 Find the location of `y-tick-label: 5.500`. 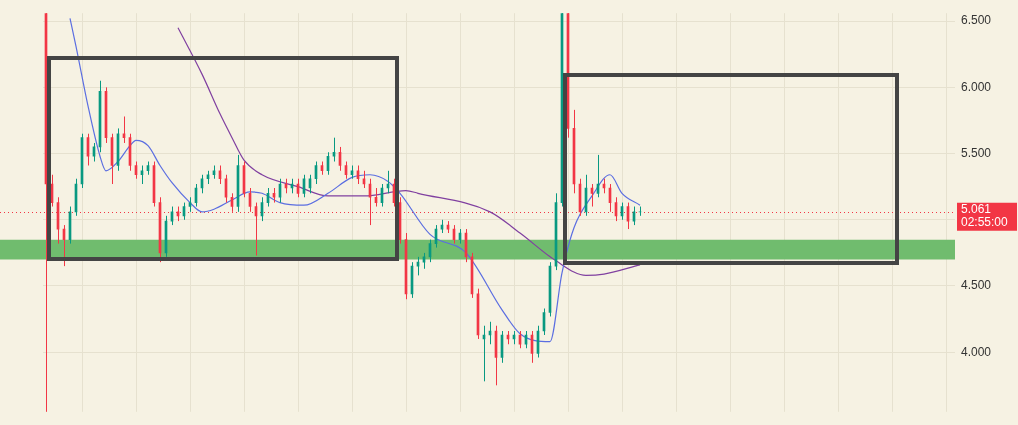

y-tick-label: 5.500 is located at coordinates (976, 152).